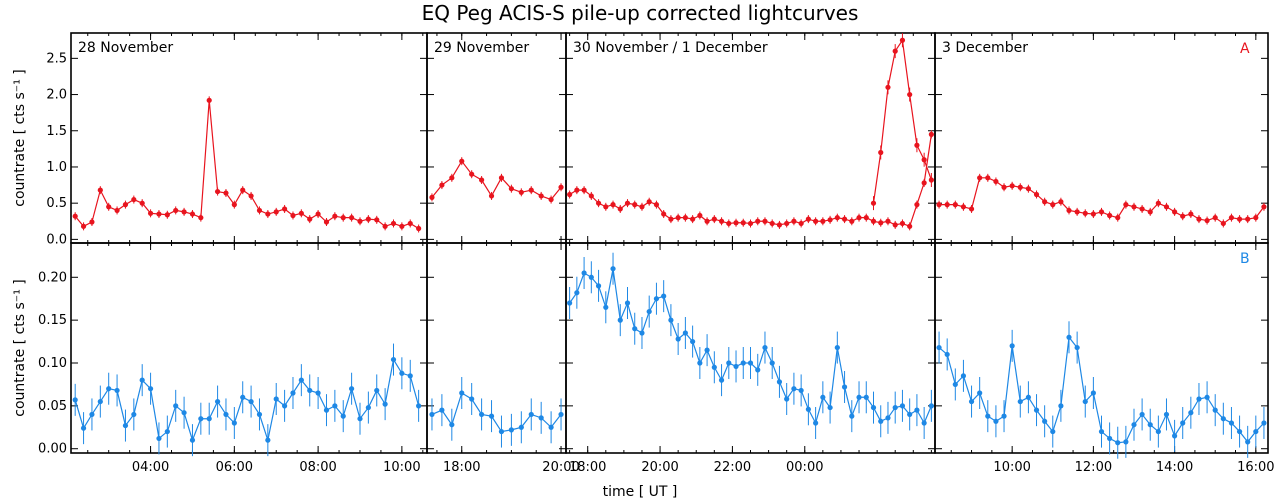 The width and height of the screenshot is (1281, 502). Describe the element at coordinates (985, 48) in the screenshot. I see `panel-date-label: 3 December` at that location.